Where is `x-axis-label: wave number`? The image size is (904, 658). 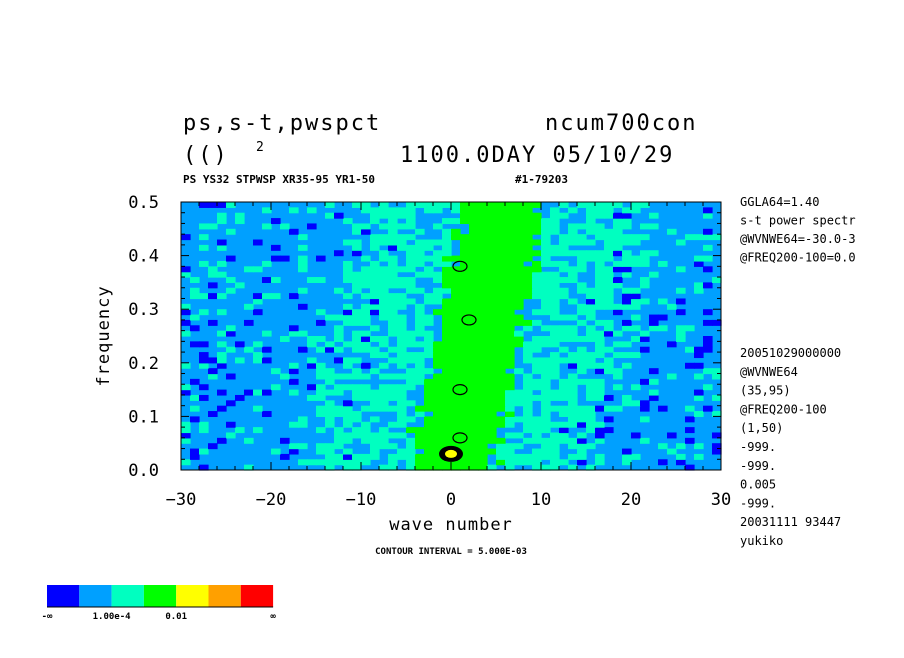 x-axis-label: wave number is located at coordinates (451, 525).